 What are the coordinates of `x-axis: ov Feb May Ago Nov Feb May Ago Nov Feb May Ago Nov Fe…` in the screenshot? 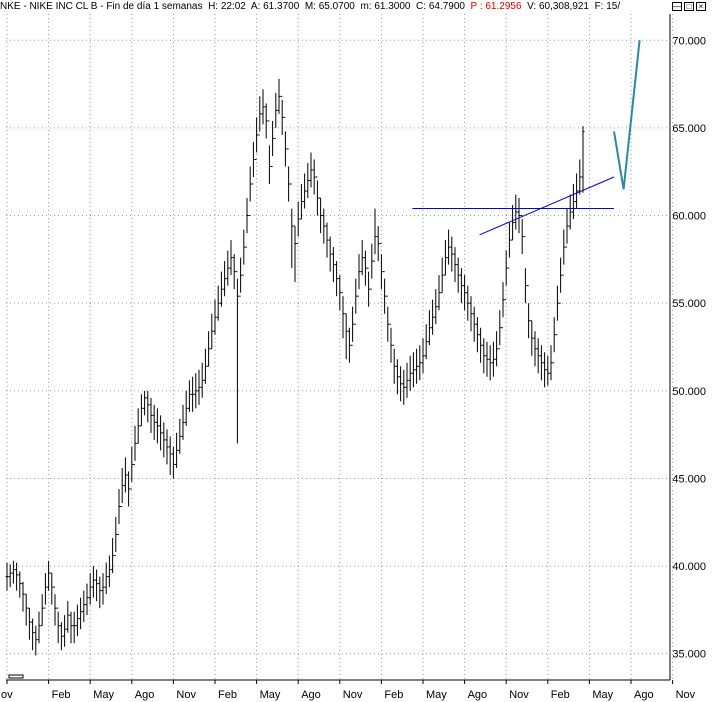 It's located at (348, 690).